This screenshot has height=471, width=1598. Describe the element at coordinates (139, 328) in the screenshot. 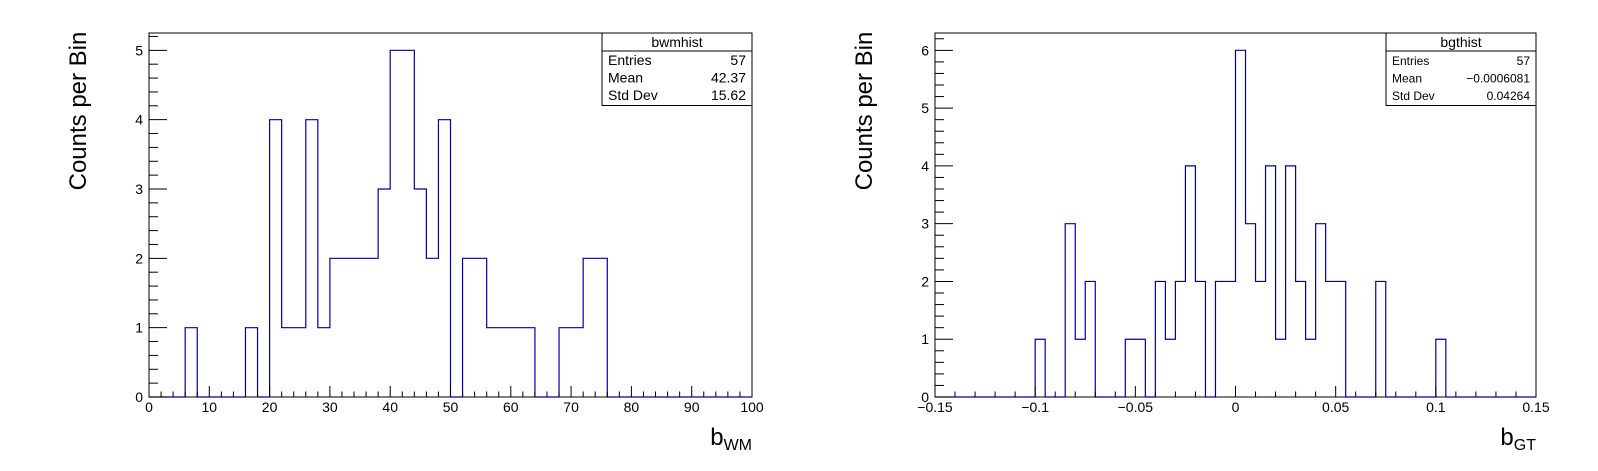

I see `y-tick-label: 1` at that location.